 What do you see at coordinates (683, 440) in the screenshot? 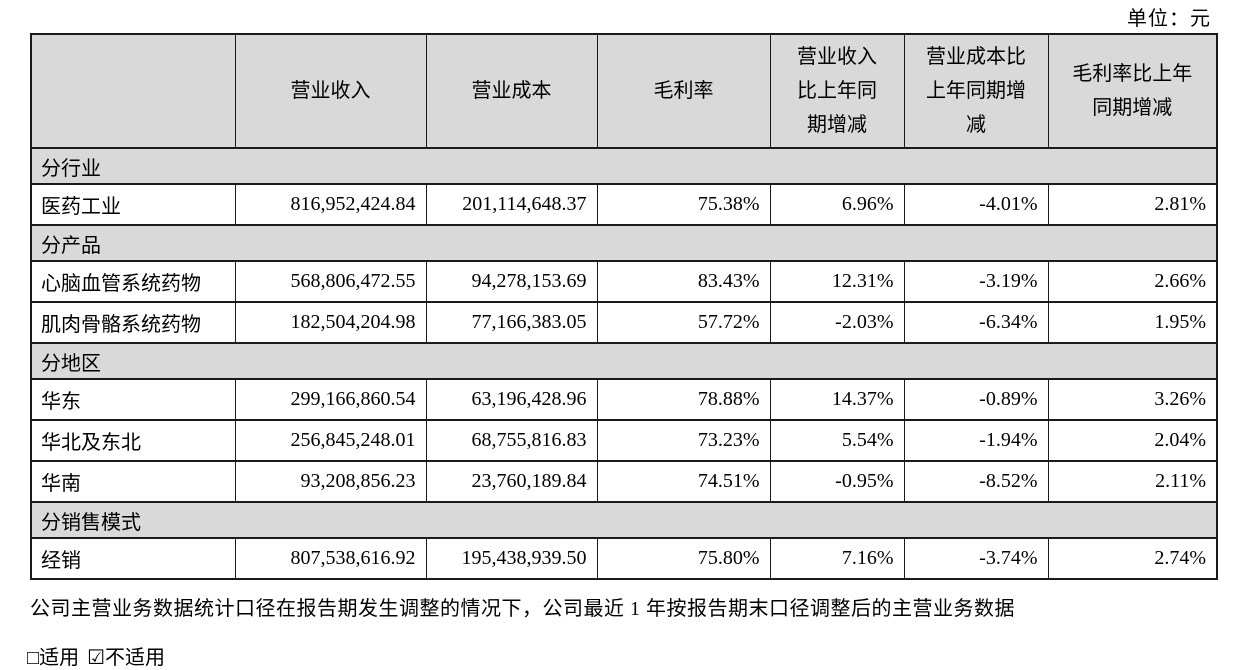
I see `gross-margin-cell: 73.23%` at bounding box center [683, 440].